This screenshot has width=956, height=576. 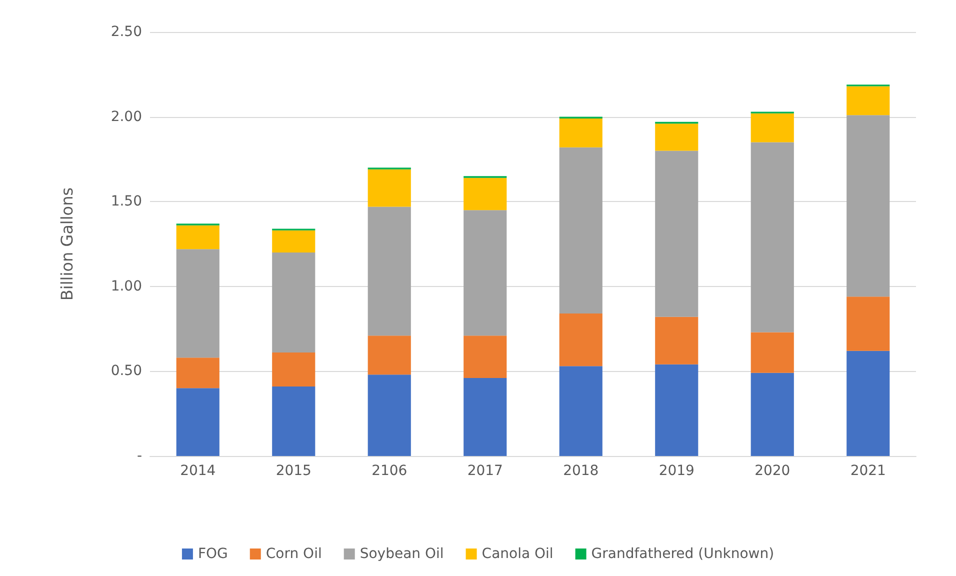 What do you see at coordinates (126, 116) in the screenshot?
I see `y-tick-label: 2.00` at bounding box center [126, 116].